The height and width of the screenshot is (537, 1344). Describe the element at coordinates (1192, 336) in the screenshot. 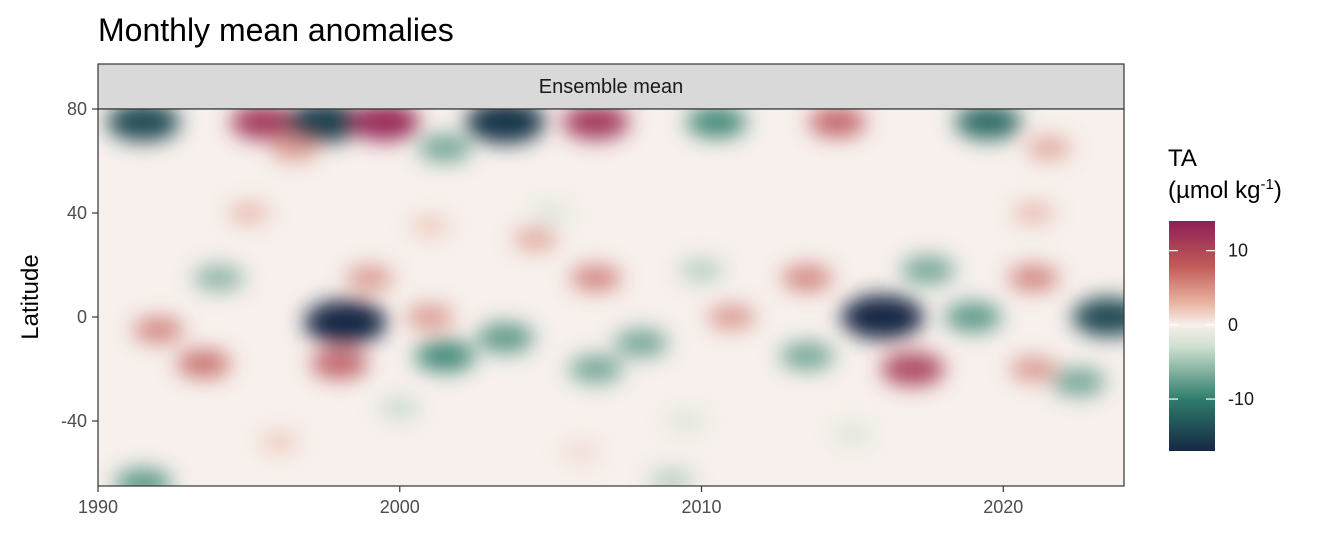

I see `colorbar` at that location.